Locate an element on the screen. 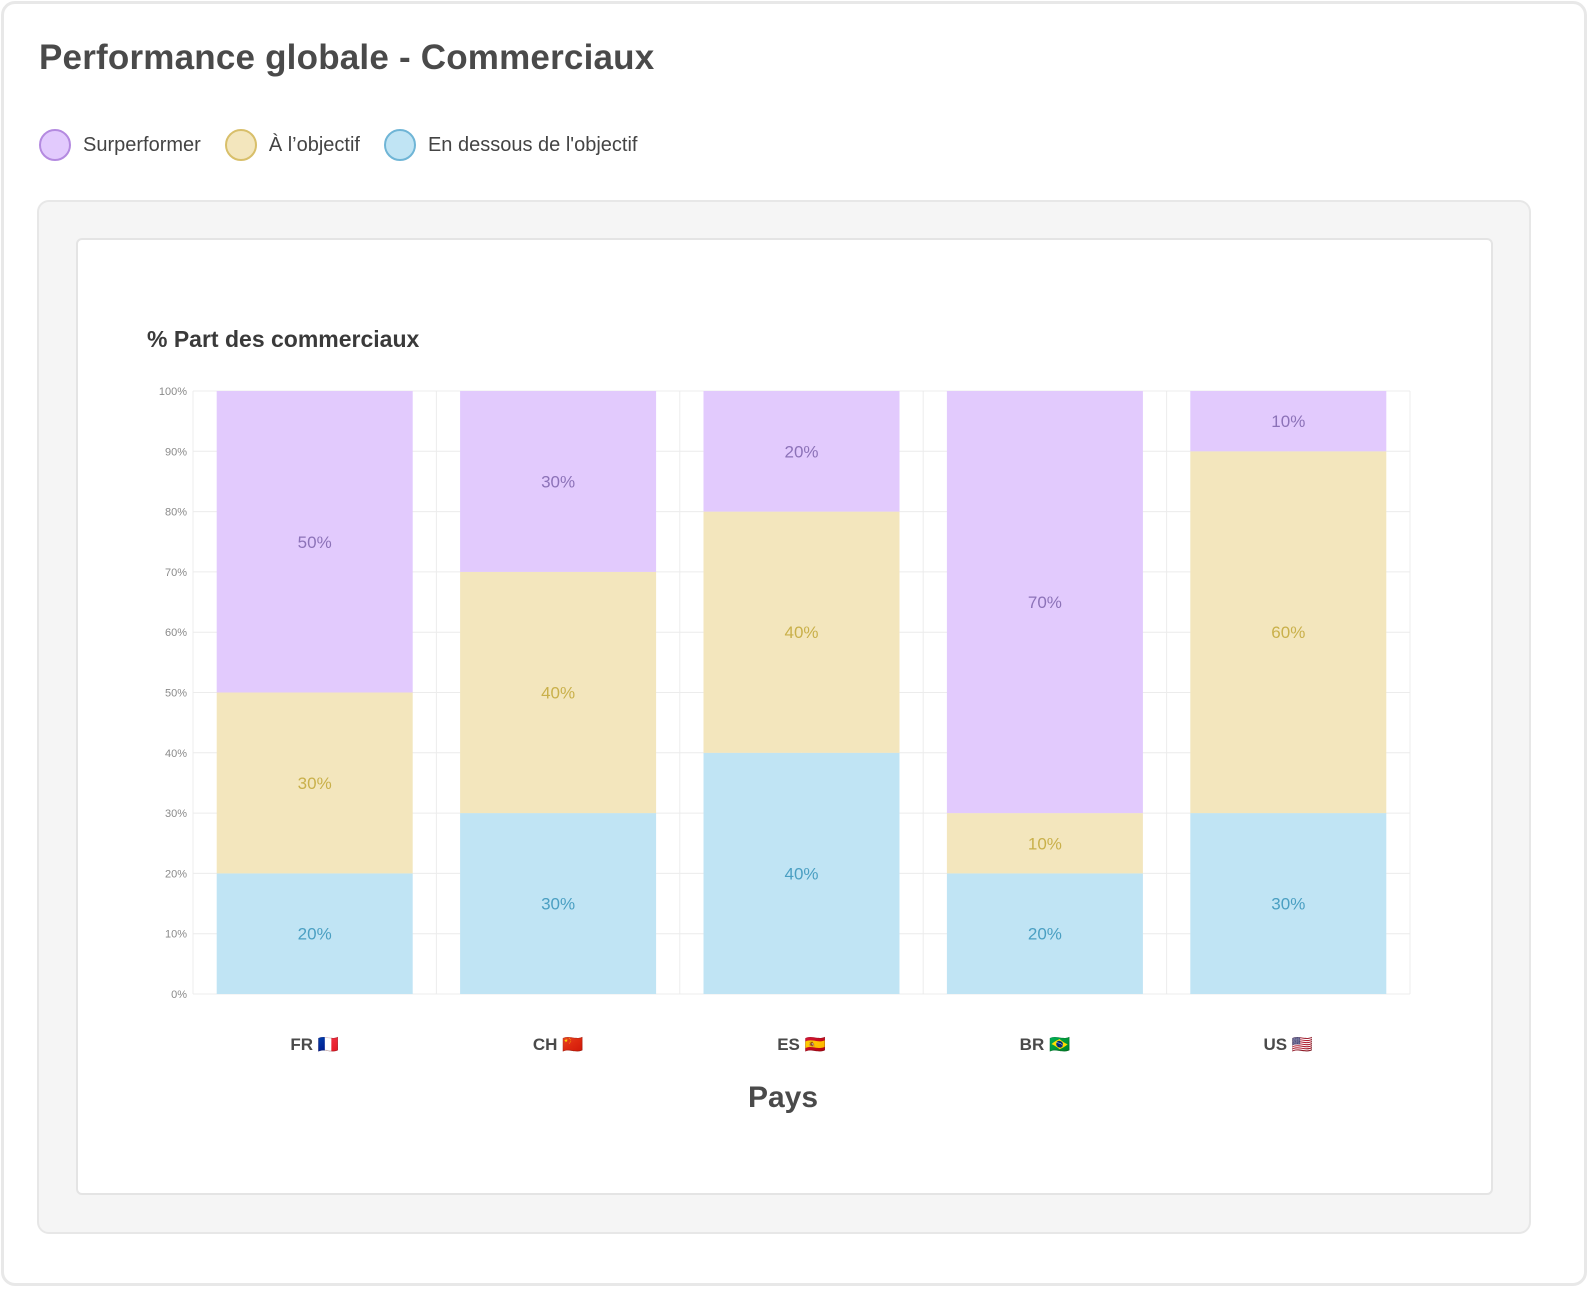 The image size is (1592, 1289). y-tick-label: 10% is located at coordinates (176, 935).